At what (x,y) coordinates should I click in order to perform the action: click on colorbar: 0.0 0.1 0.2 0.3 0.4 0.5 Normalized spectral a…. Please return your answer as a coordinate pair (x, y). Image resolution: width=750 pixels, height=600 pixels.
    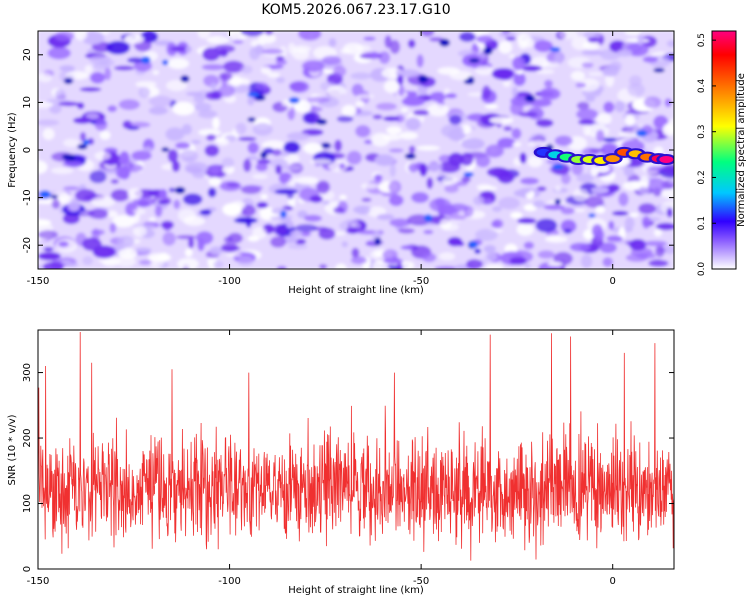
    Looking at the image, I should click on (722, 153).